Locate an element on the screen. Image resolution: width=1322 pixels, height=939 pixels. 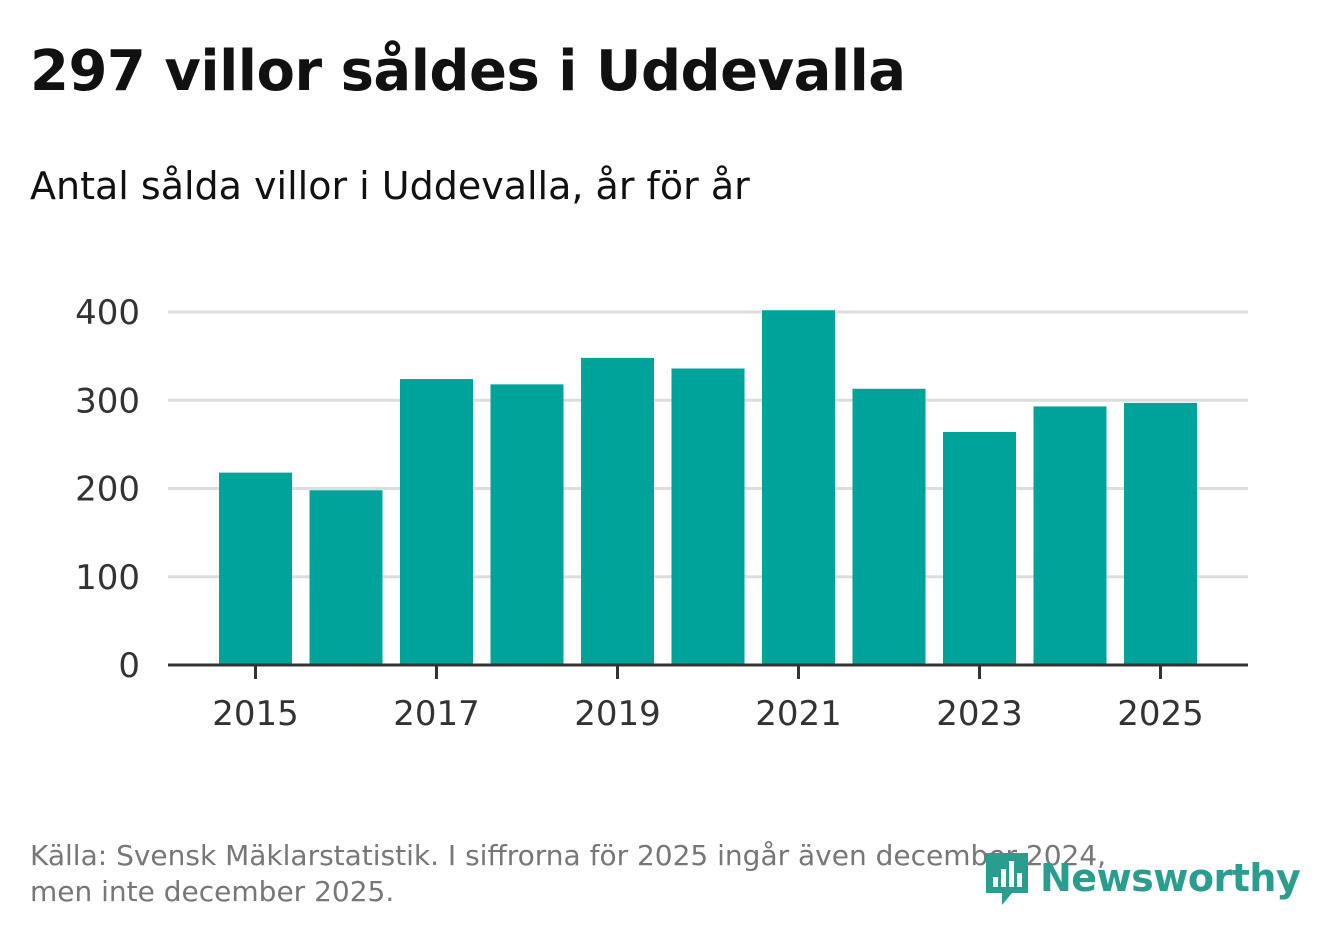
chart-title: 297 villor såldes i Uddevalla is located at coordinates (468, 71).